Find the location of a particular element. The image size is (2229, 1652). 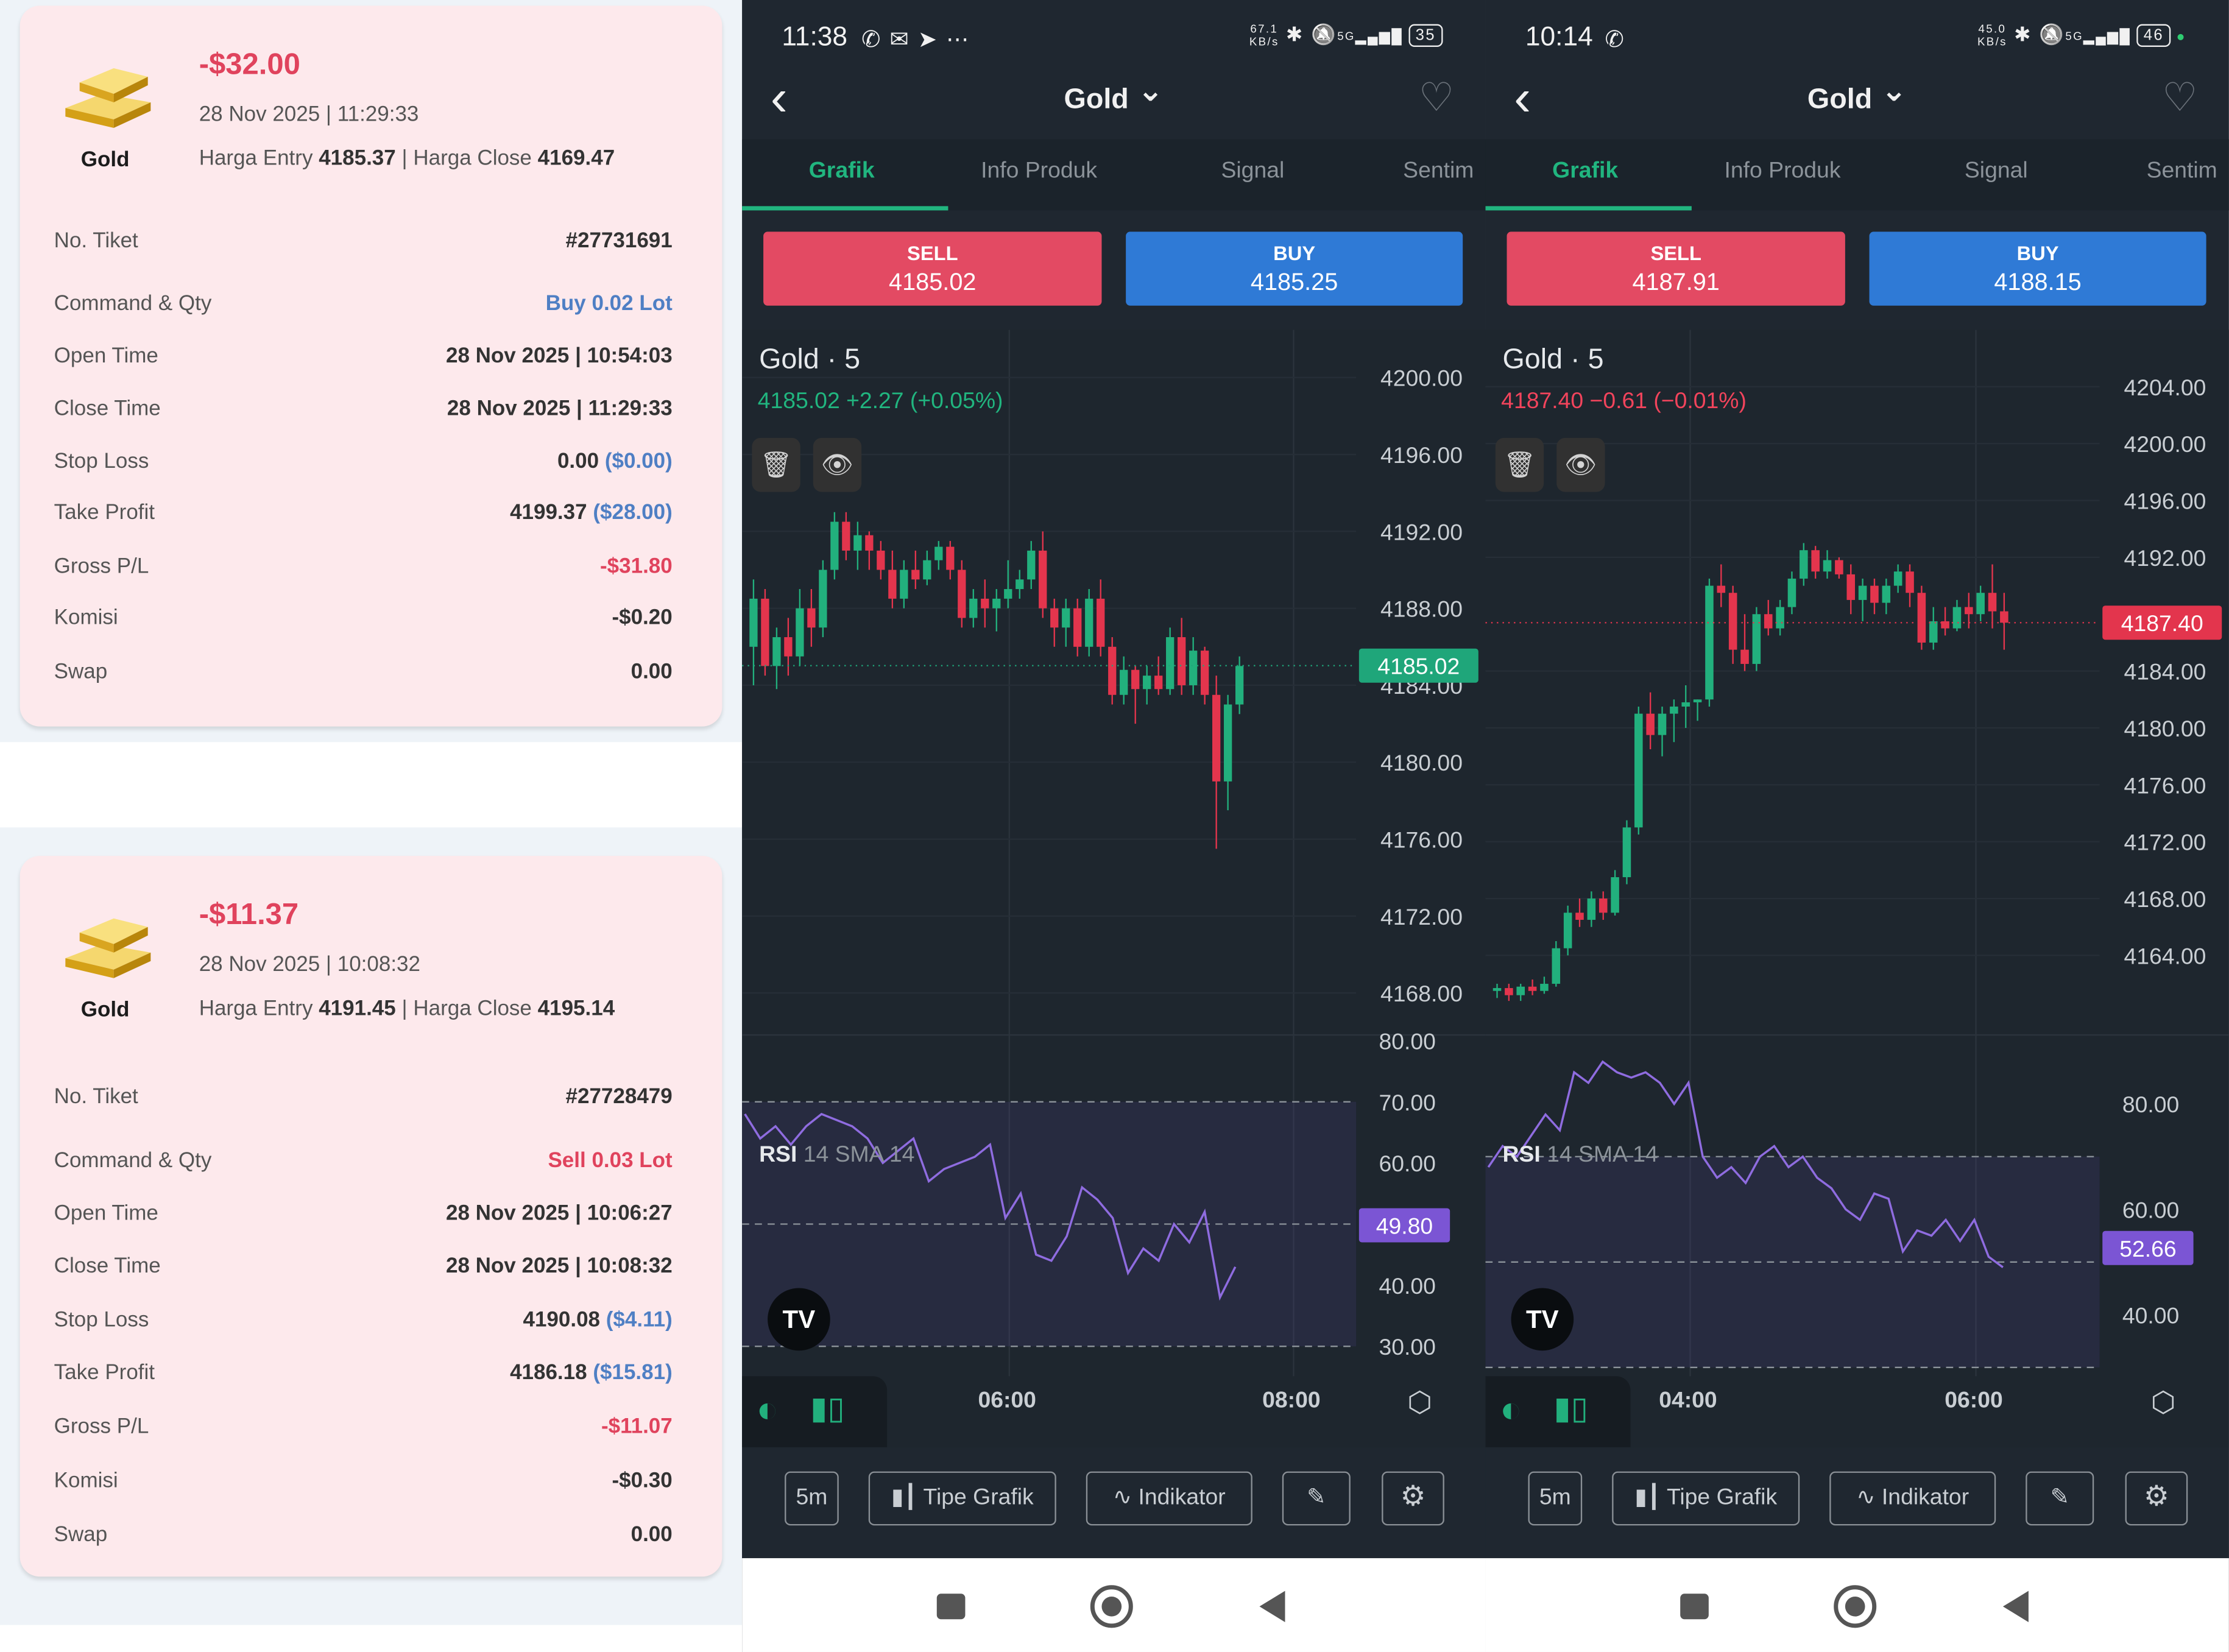

detail-value-main: 0.00 is located at coordinates (652, 672).